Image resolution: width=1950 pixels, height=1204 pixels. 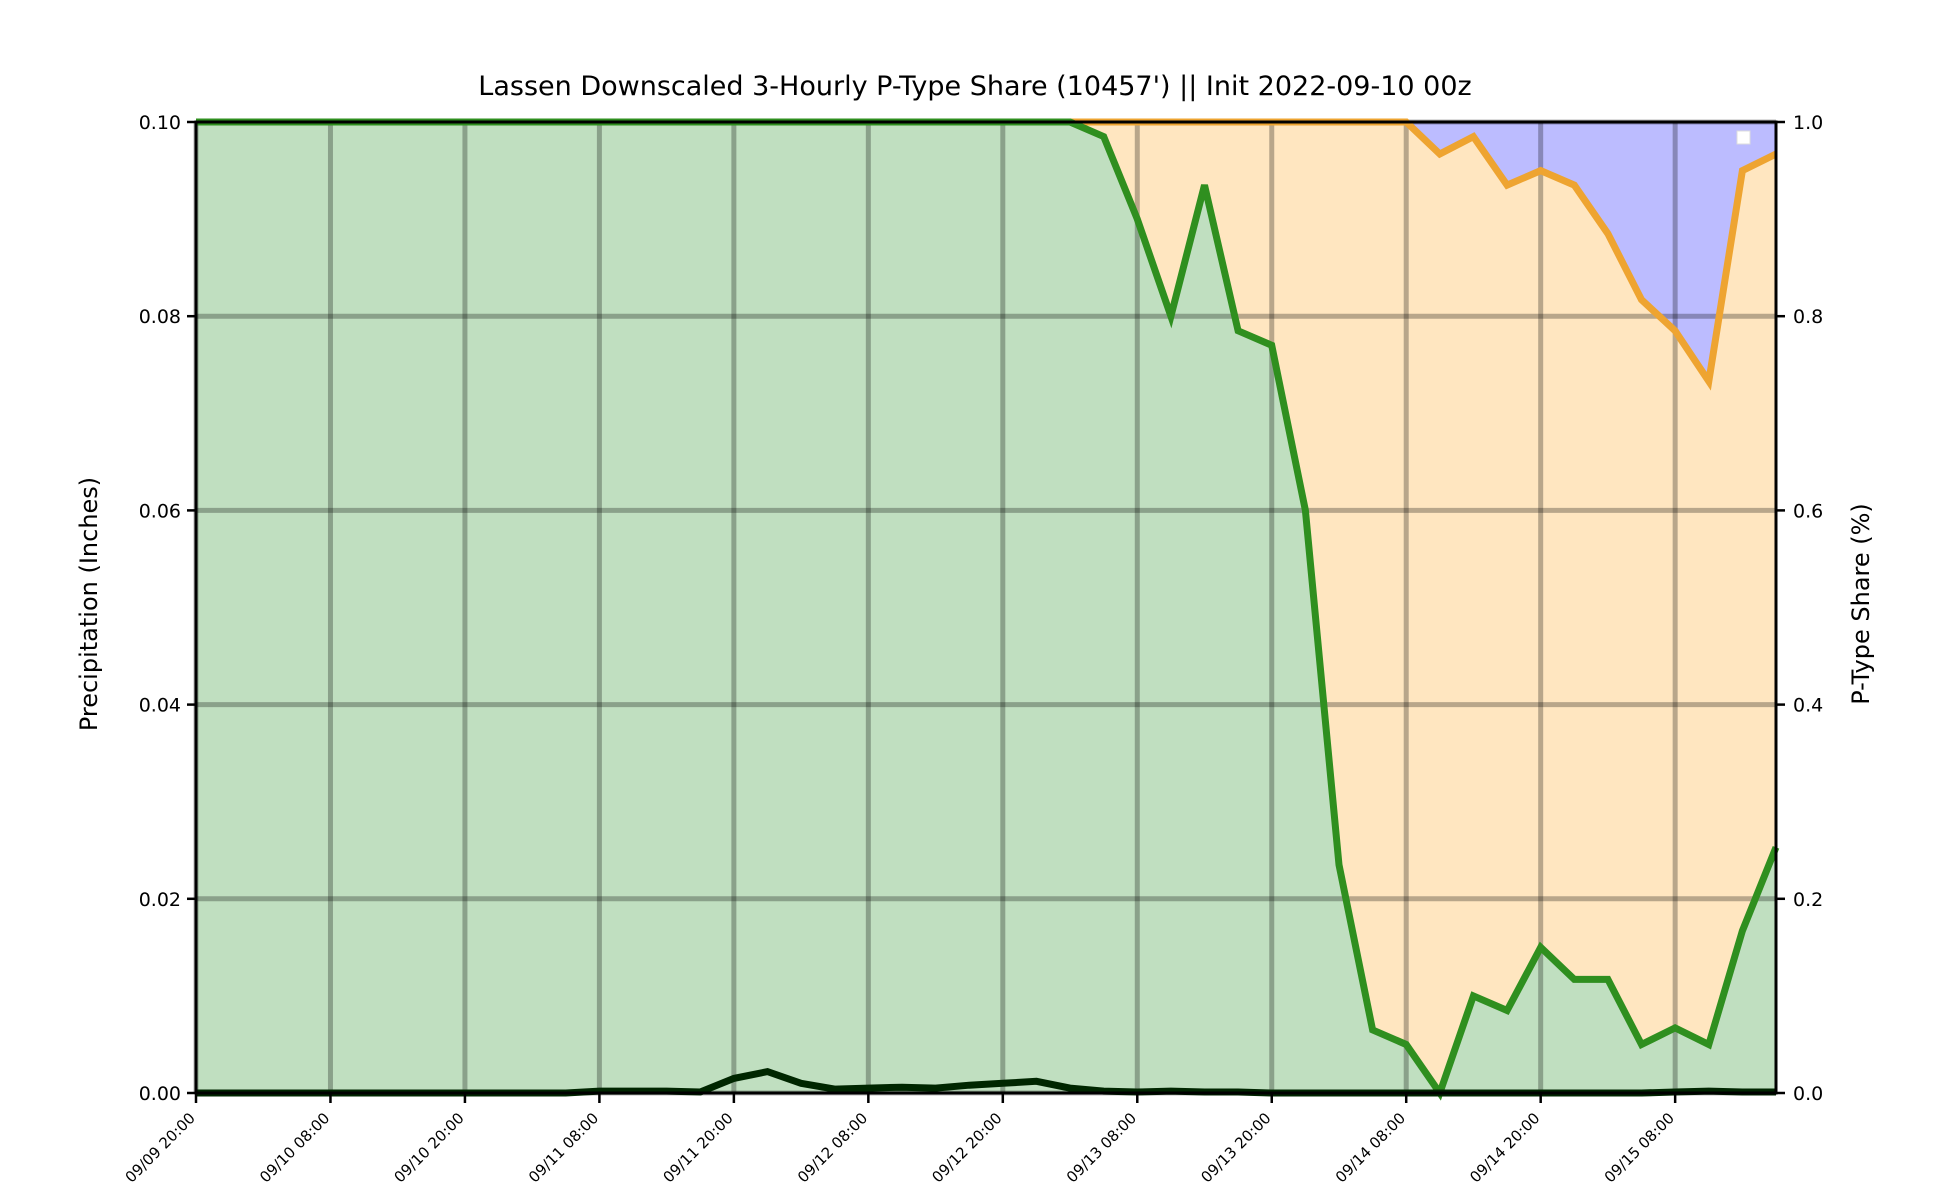 I want to click on y-tick-label-left: 0.02, so click(x=160, y=900).